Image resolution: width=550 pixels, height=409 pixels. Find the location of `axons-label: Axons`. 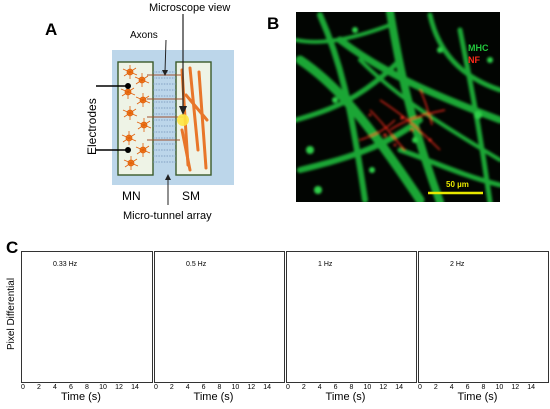

axons-label: Axons is located at coordinates (144, 35).